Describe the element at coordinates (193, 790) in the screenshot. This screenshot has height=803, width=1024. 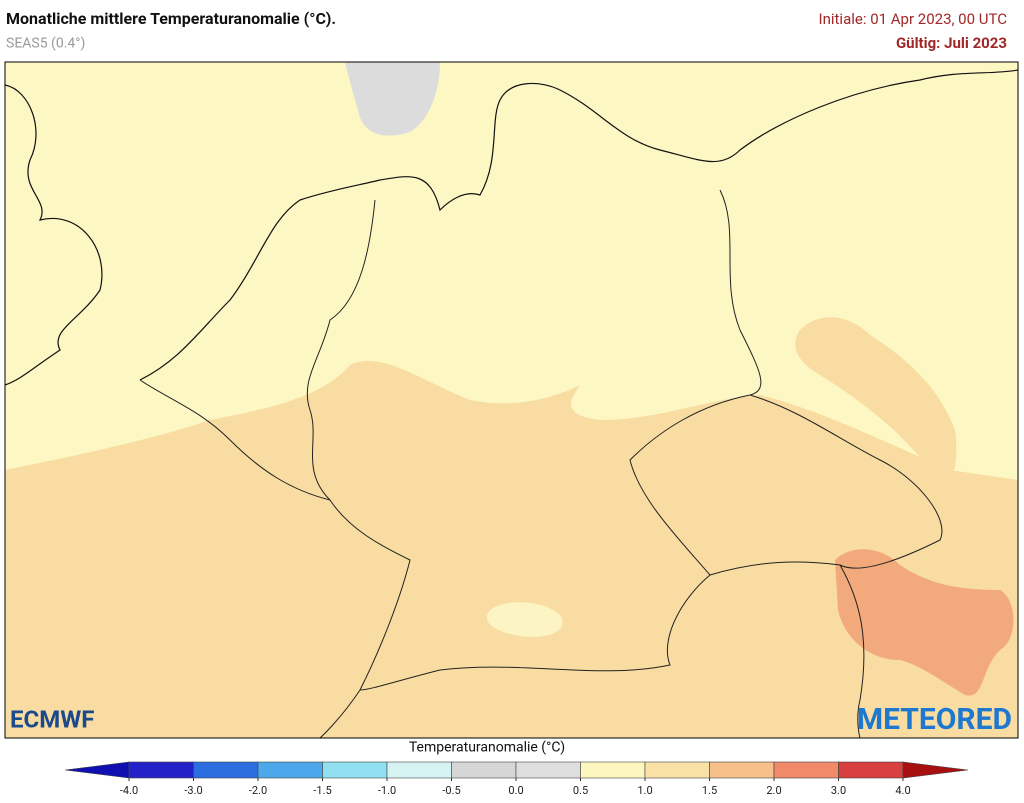
I see `colorbar-tick-label: -3.0` at that location.